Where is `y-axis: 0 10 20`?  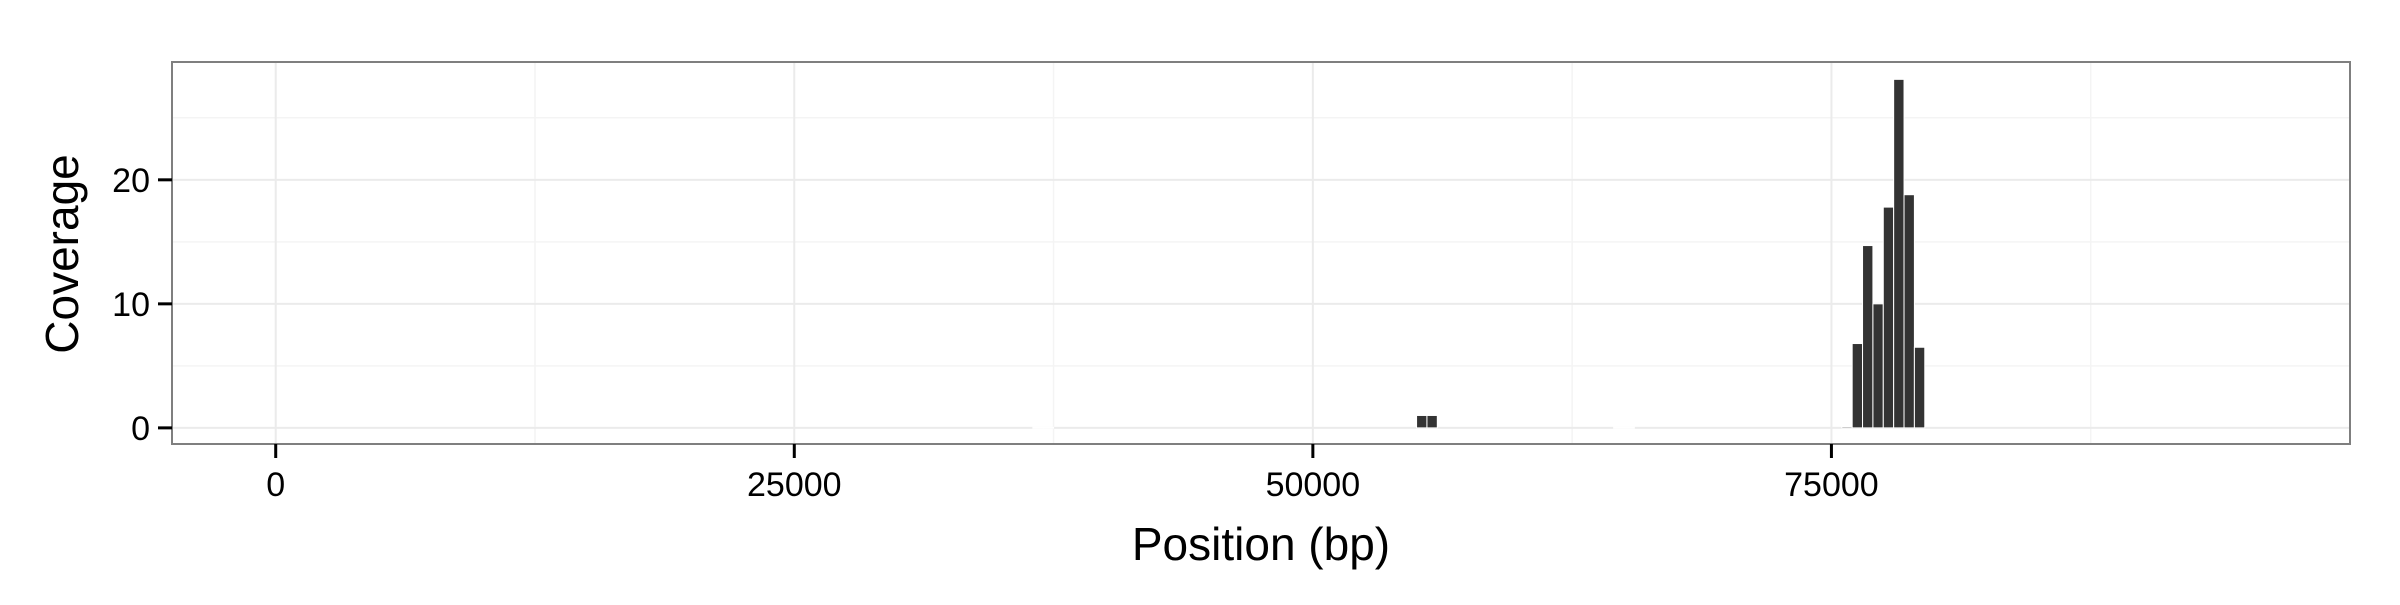
y-axis: 0 10 20 is located at coordinates (142, 305).